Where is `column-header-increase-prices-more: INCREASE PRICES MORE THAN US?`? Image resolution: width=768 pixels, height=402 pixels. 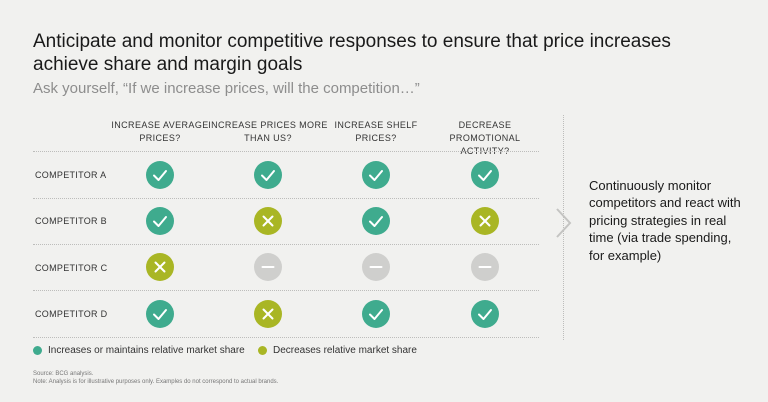 column-header-increase-prices-more: INCREASE PRICES MORE THAN US? is located at coordinates (268, 131).